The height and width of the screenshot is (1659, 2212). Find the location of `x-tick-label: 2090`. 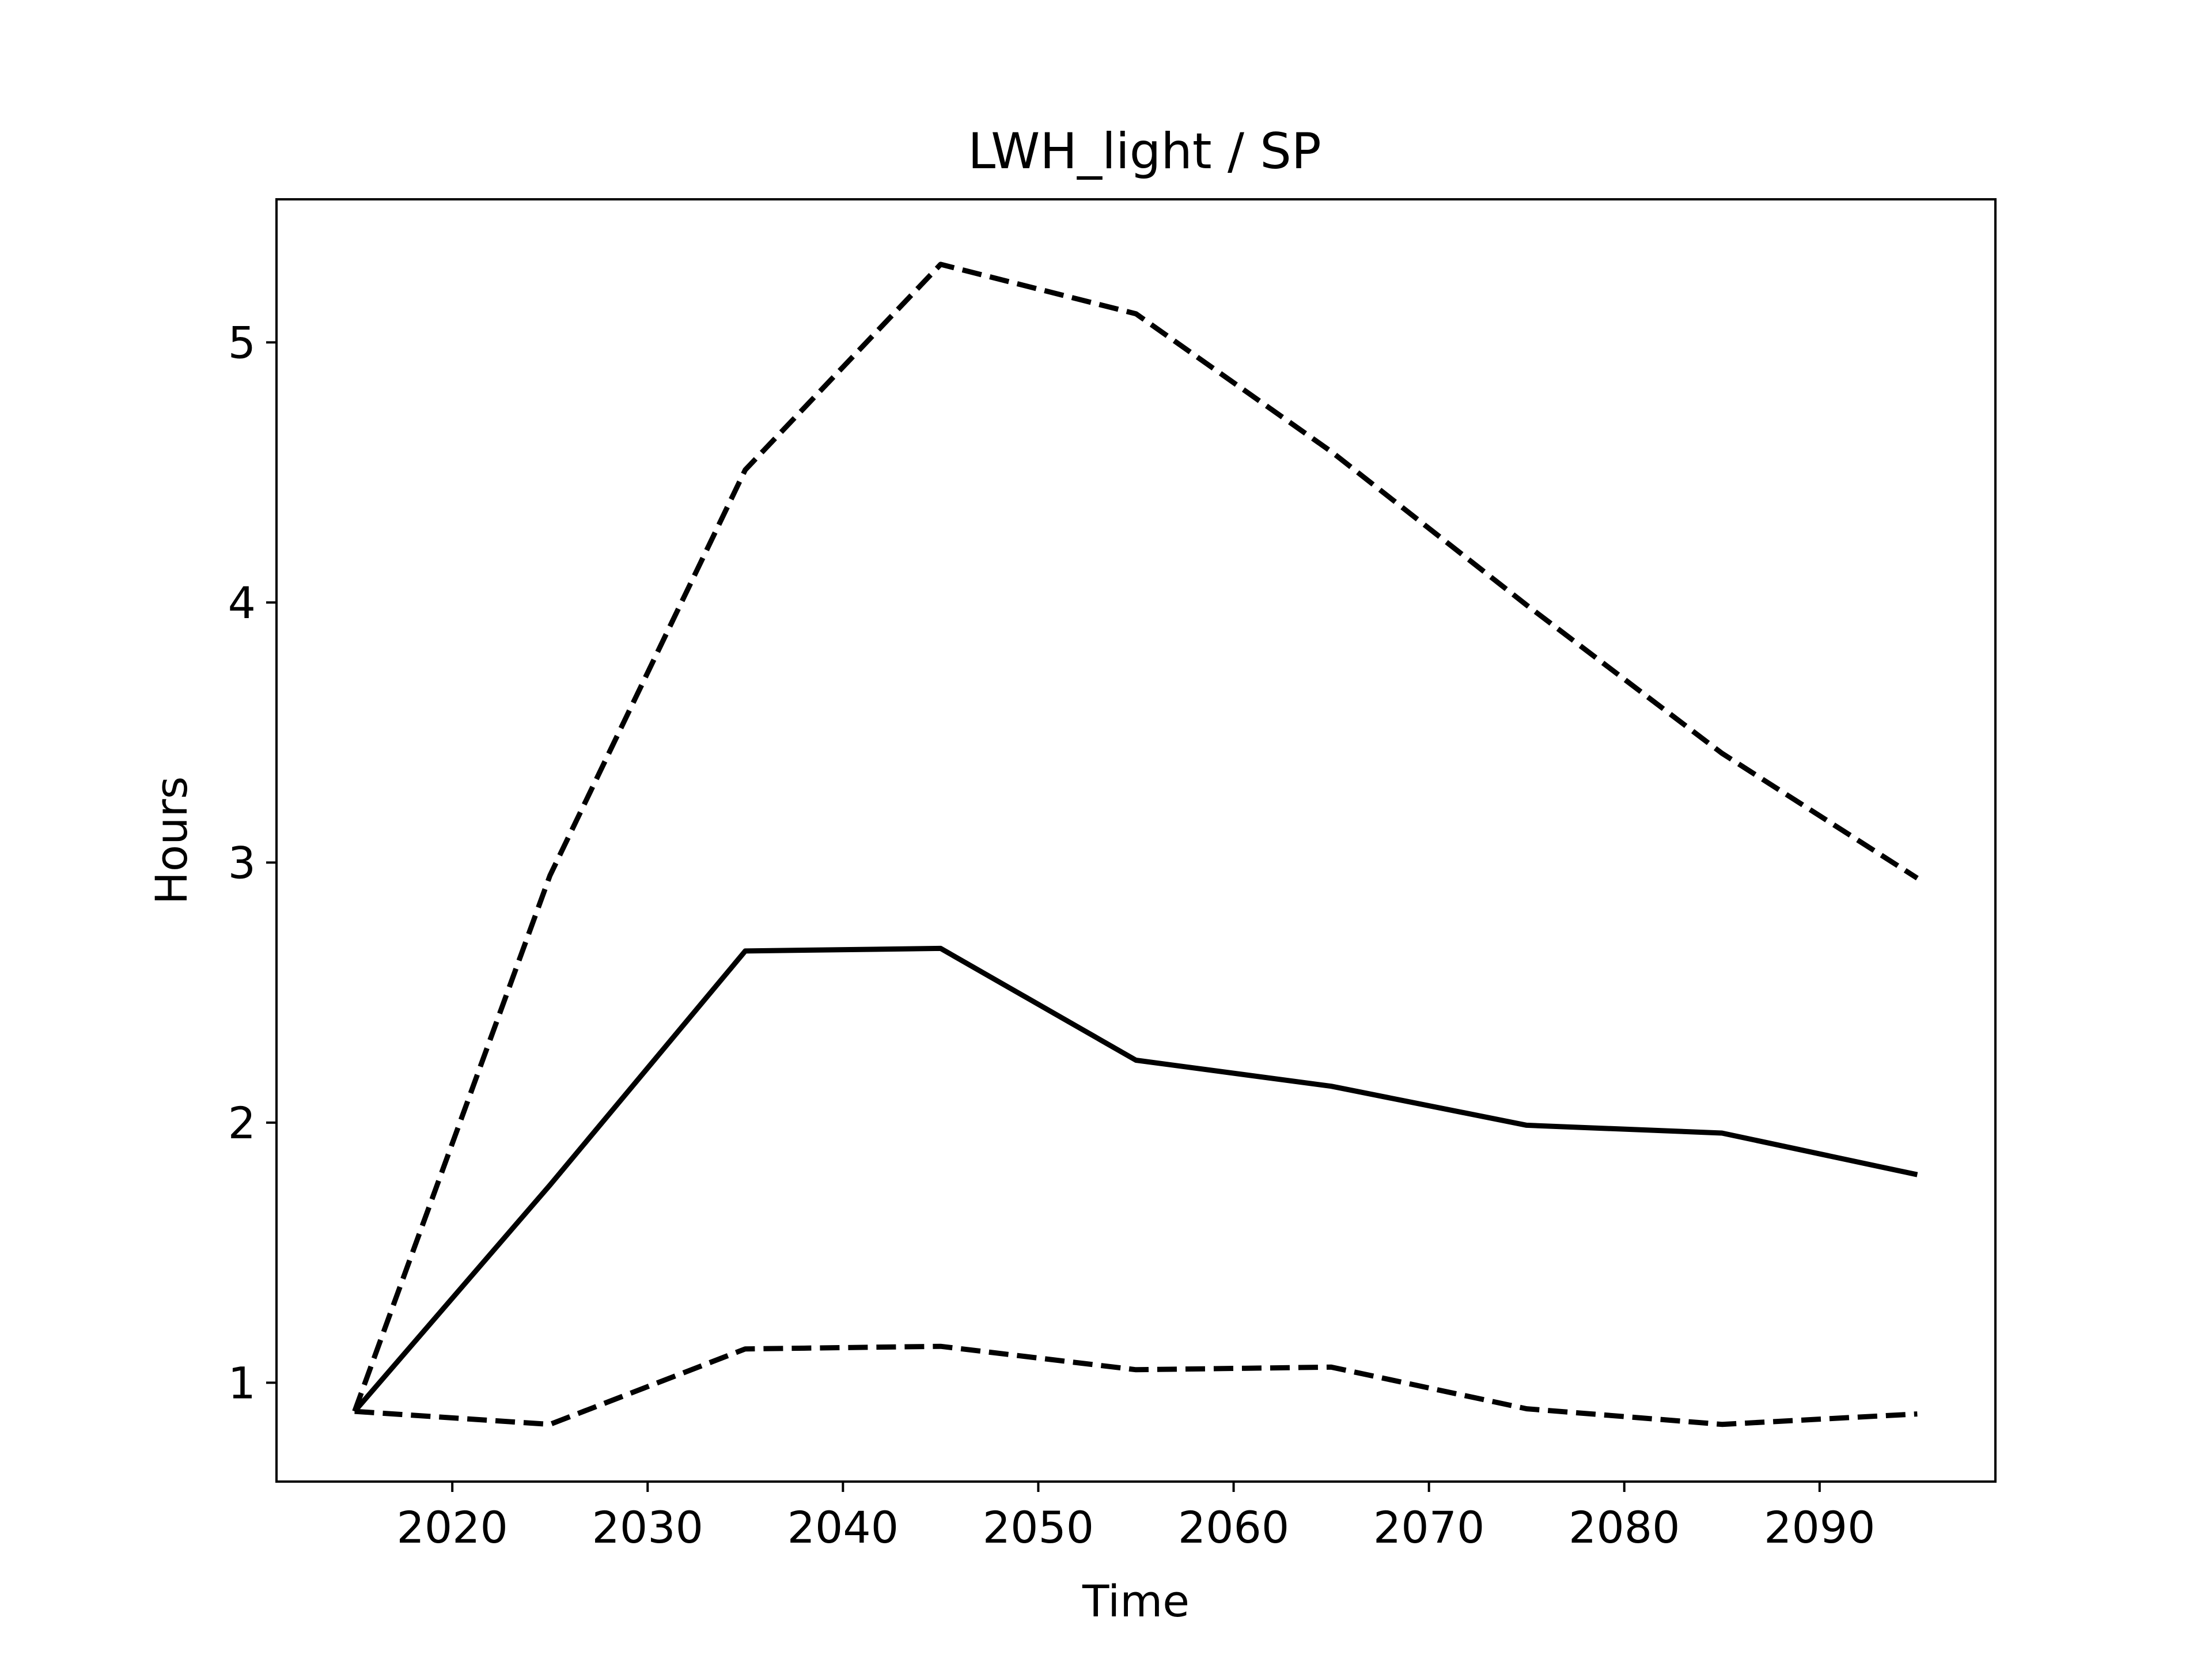

x-tick-label: 2090 is located at coordinates (1819, 1527).